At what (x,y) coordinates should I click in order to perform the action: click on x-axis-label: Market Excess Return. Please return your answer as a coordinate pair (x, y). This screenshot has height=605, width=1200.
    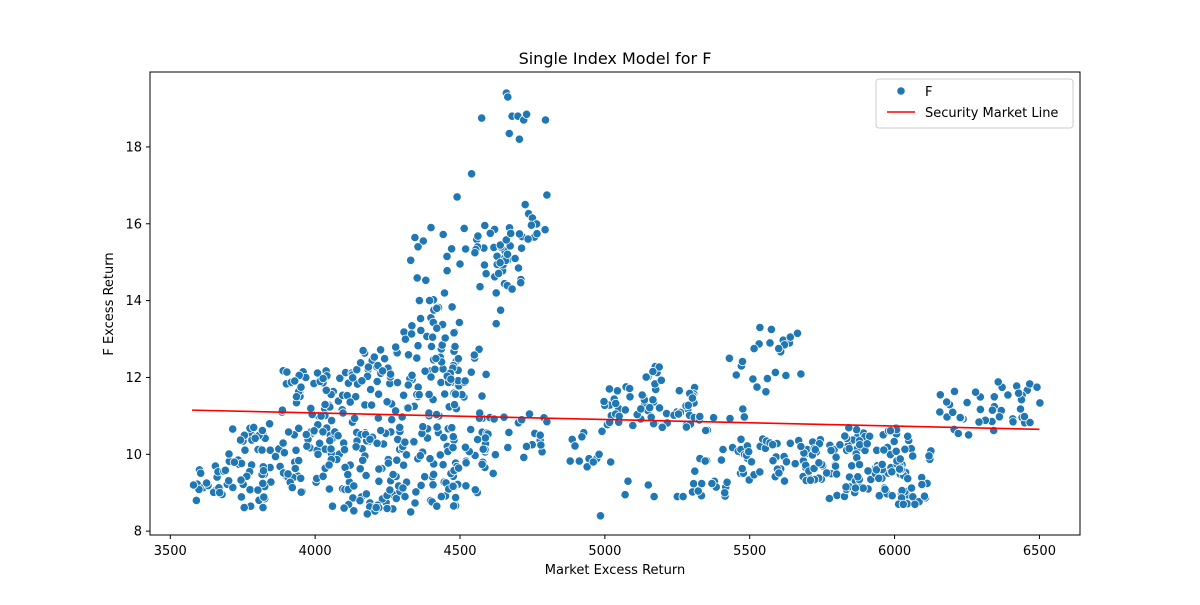
    Looking at the image, I should click on (615, 570).